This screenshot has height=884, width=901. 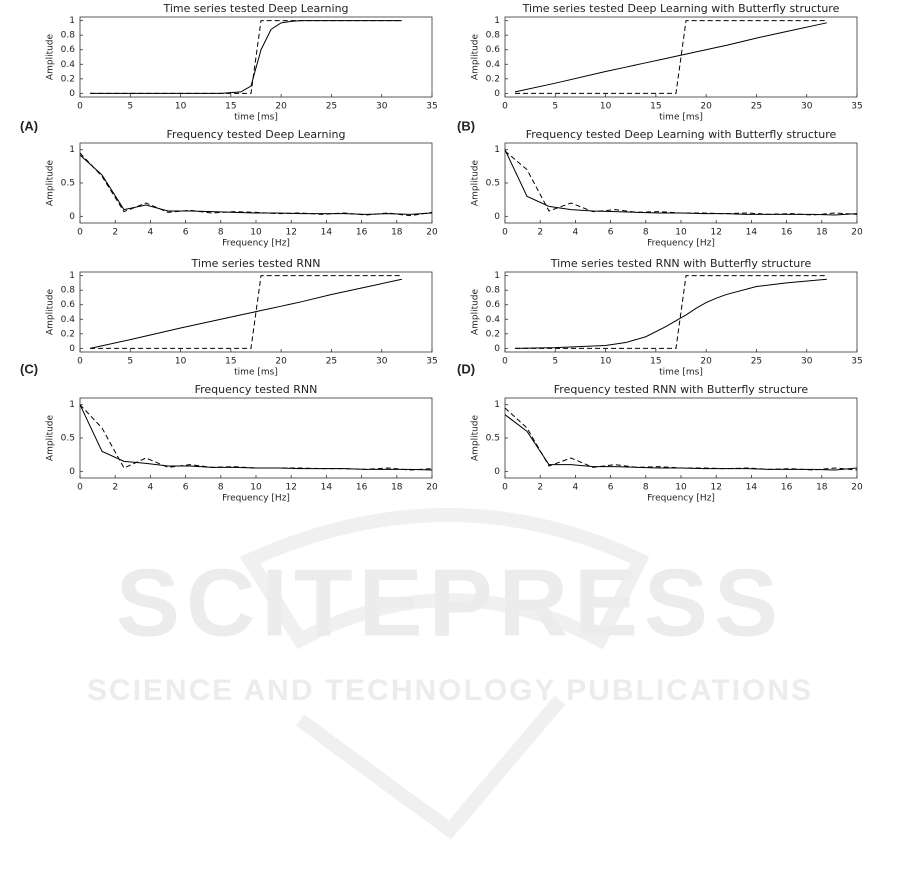 What do you see at coordinates (256, 389) in the screenshot?
I see `chart-title: Frequency tested RNN` at bounding box center [256, 389].